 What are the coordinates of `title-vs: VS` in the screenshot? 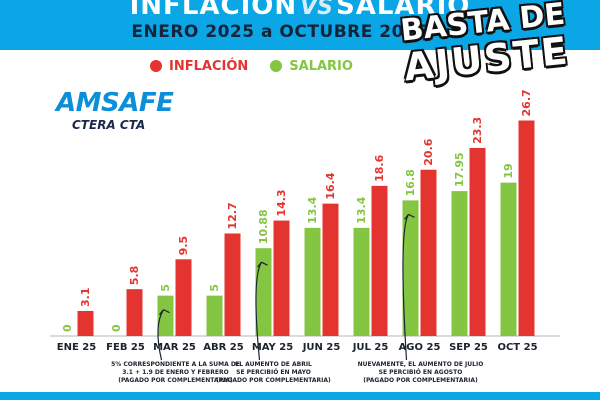 It's located at (317, 10).